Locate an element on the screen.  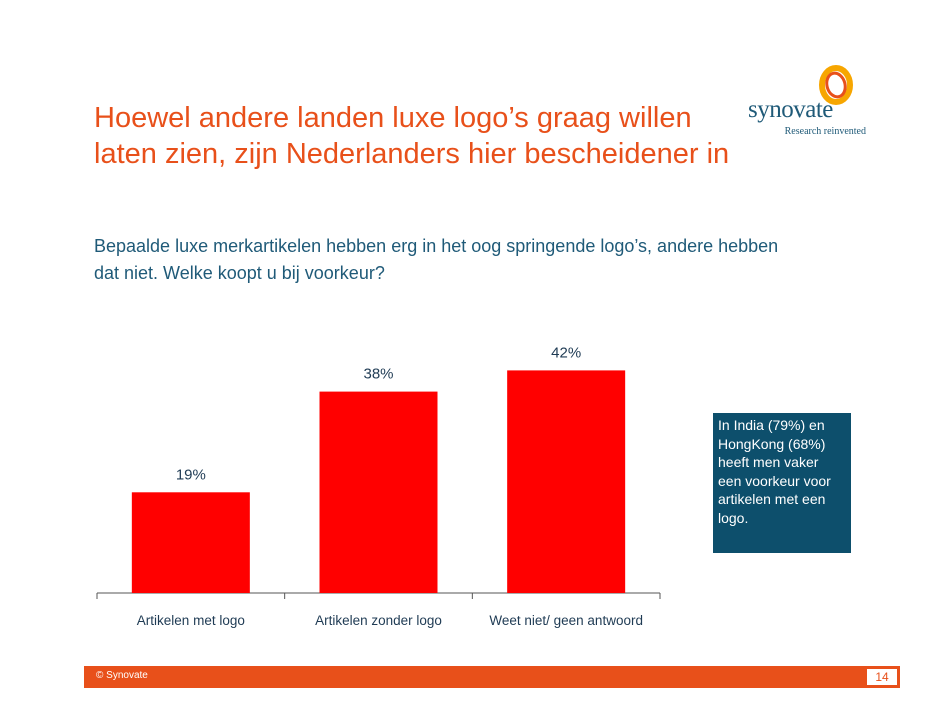
synovate-logo: synovate Research reinvented is located at coordinates (807, 104).